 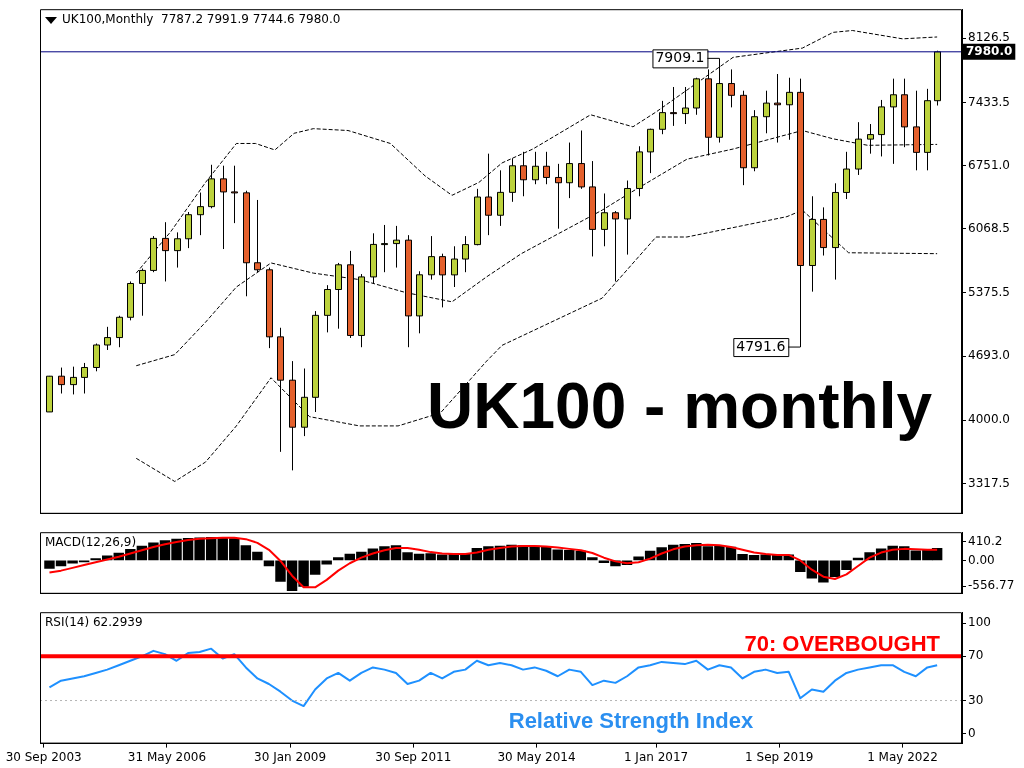 What do you see at coordinates (991, 585) in the screenshot?
I see `y-tick-label: -556.77` at bounding box center [991, 585].